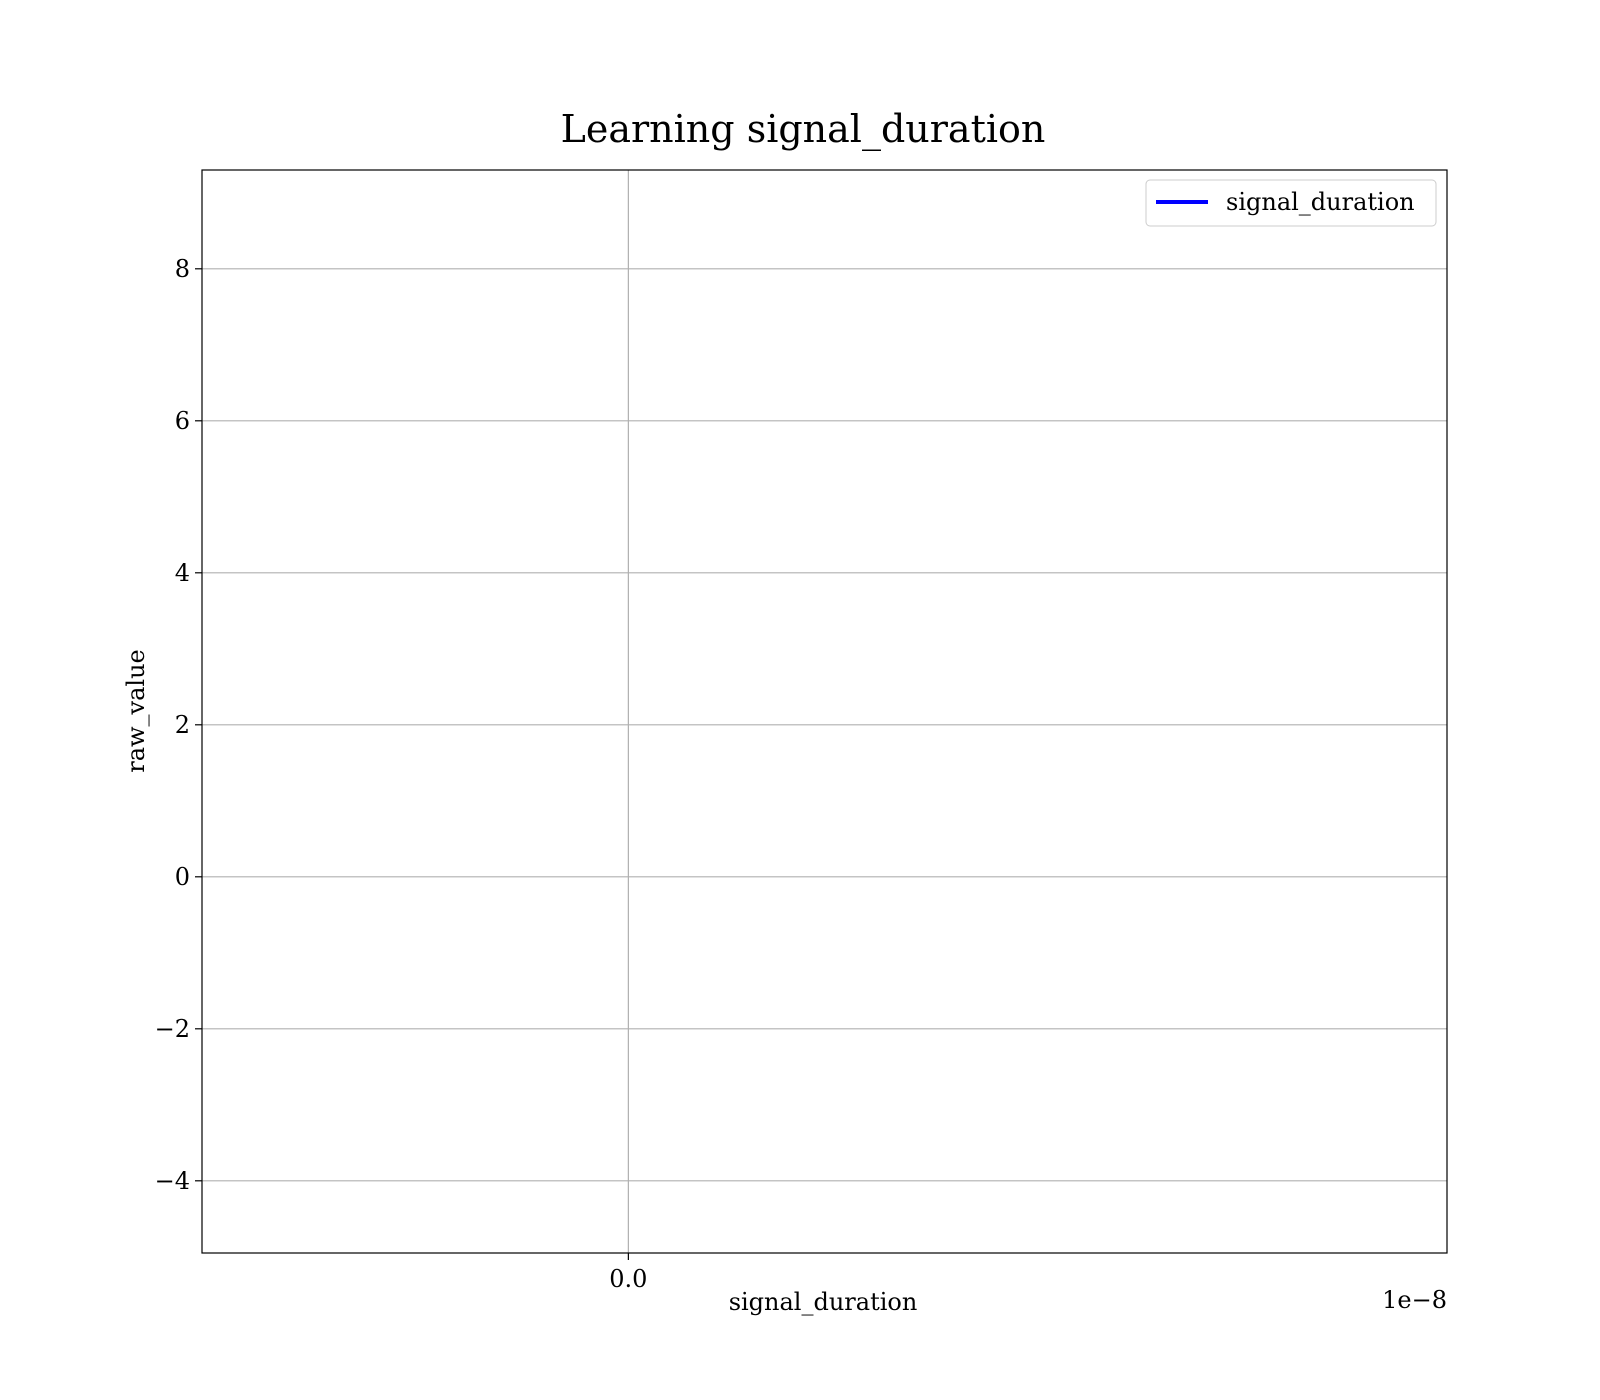 This screenshot has height=1400, width=1600. I want to click on legend: signal_duration, so click(1291, 203).